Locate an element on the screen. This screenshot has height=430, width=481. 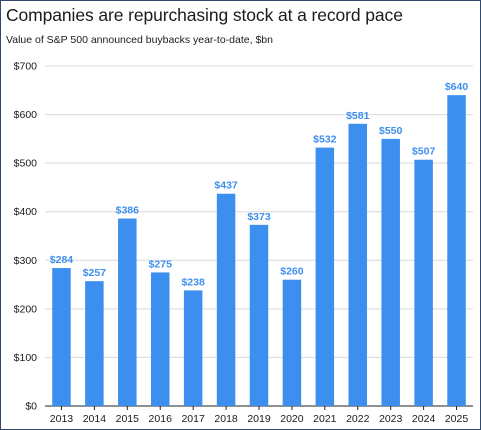
data-label: $386 is located at coordinates (128, 211).